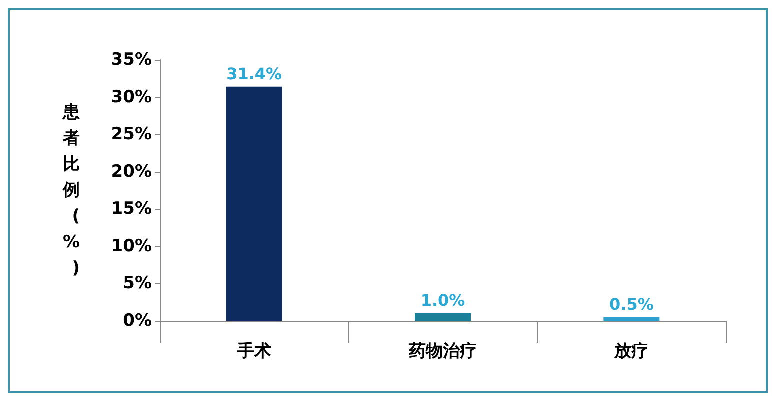  I want to click on y-tick-label: 0%, so click(137, 321).